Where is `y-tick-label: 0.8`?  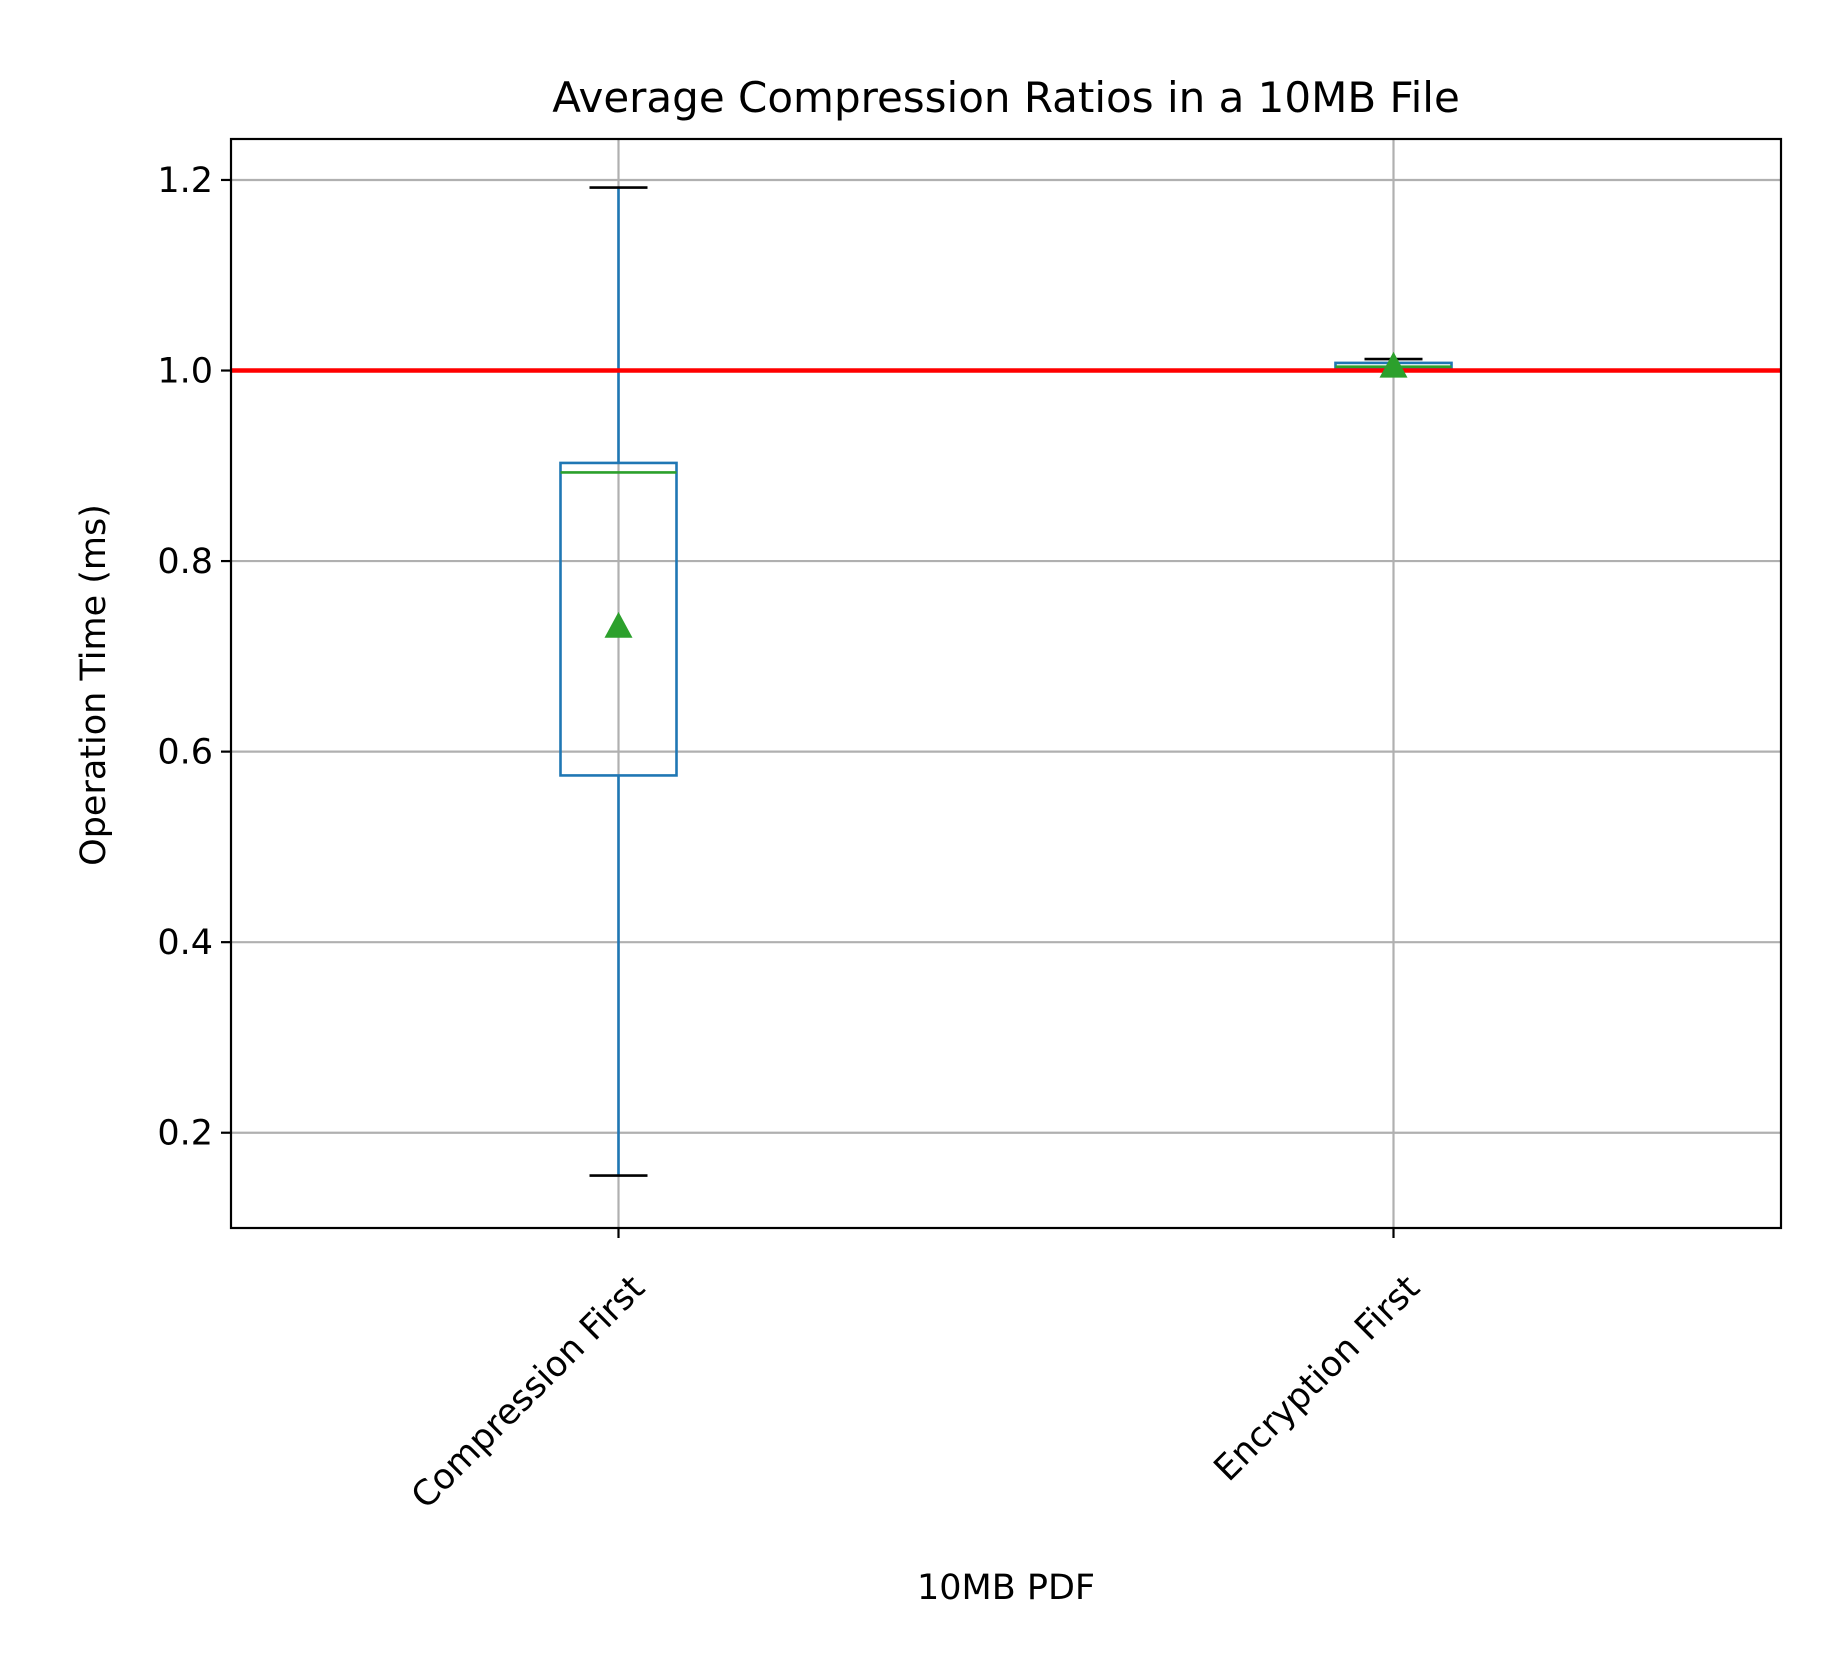
y-tick-label: 0.8 is located at coordinates (185, 562).